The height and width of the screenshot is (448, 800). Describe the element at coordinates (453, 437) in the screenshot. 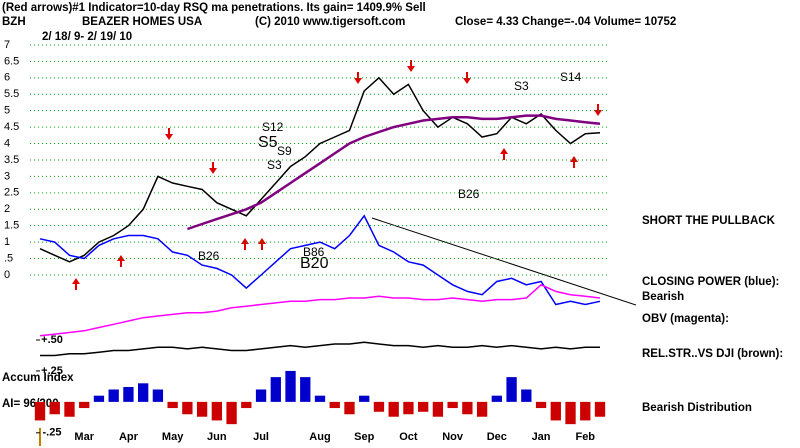

I see `x-tick-label: Nov` at that location.